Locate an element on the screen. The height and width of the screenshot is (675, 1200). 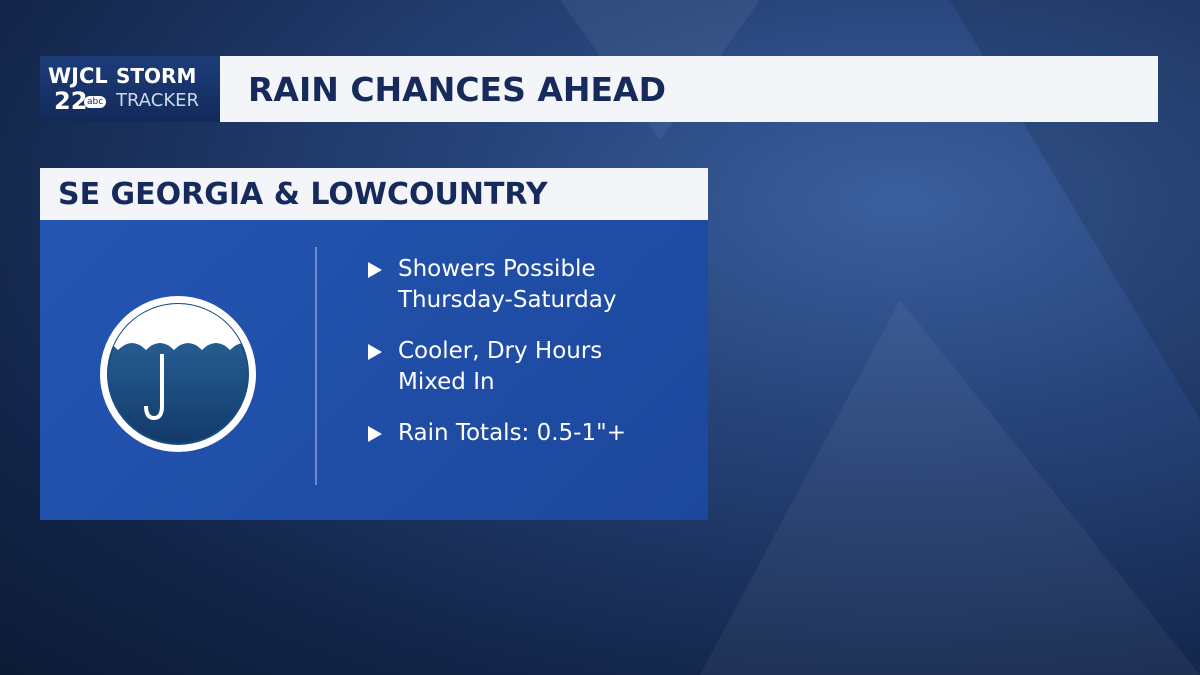
bullet-text: Showers Possible is located at coordinates (497, 269).